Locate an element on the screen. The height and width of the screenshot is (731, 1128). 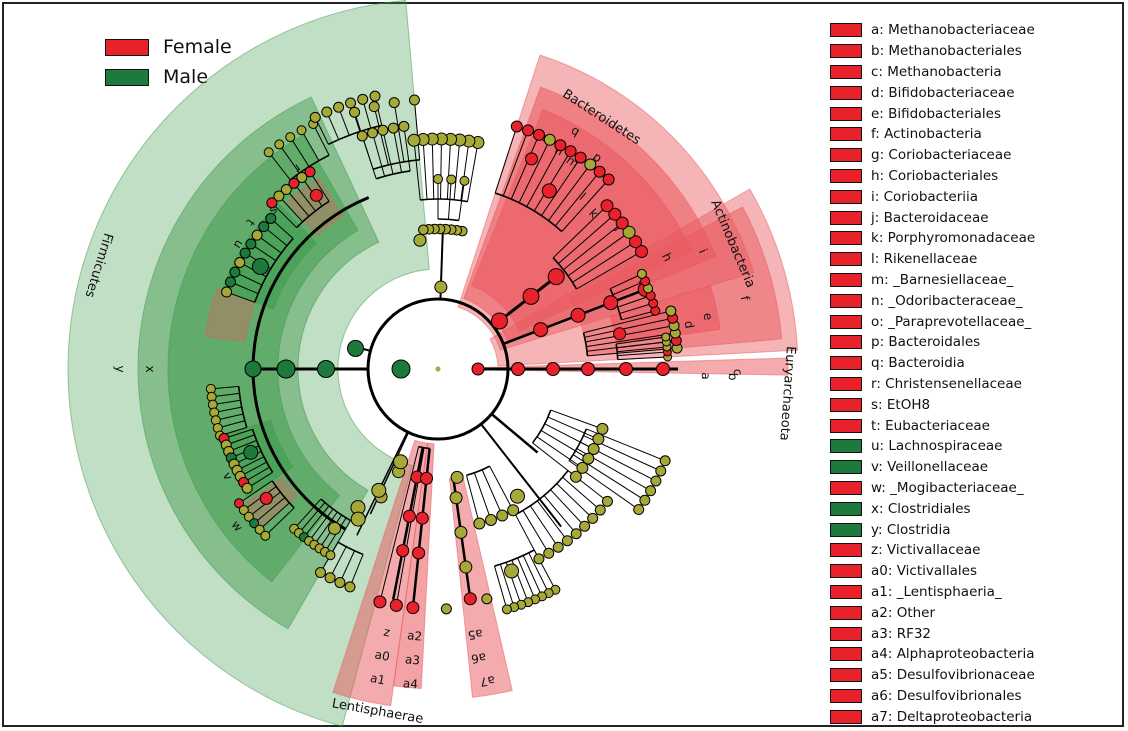
key-item-c: c: Methanobacteria is located at coordinates (975, 72).